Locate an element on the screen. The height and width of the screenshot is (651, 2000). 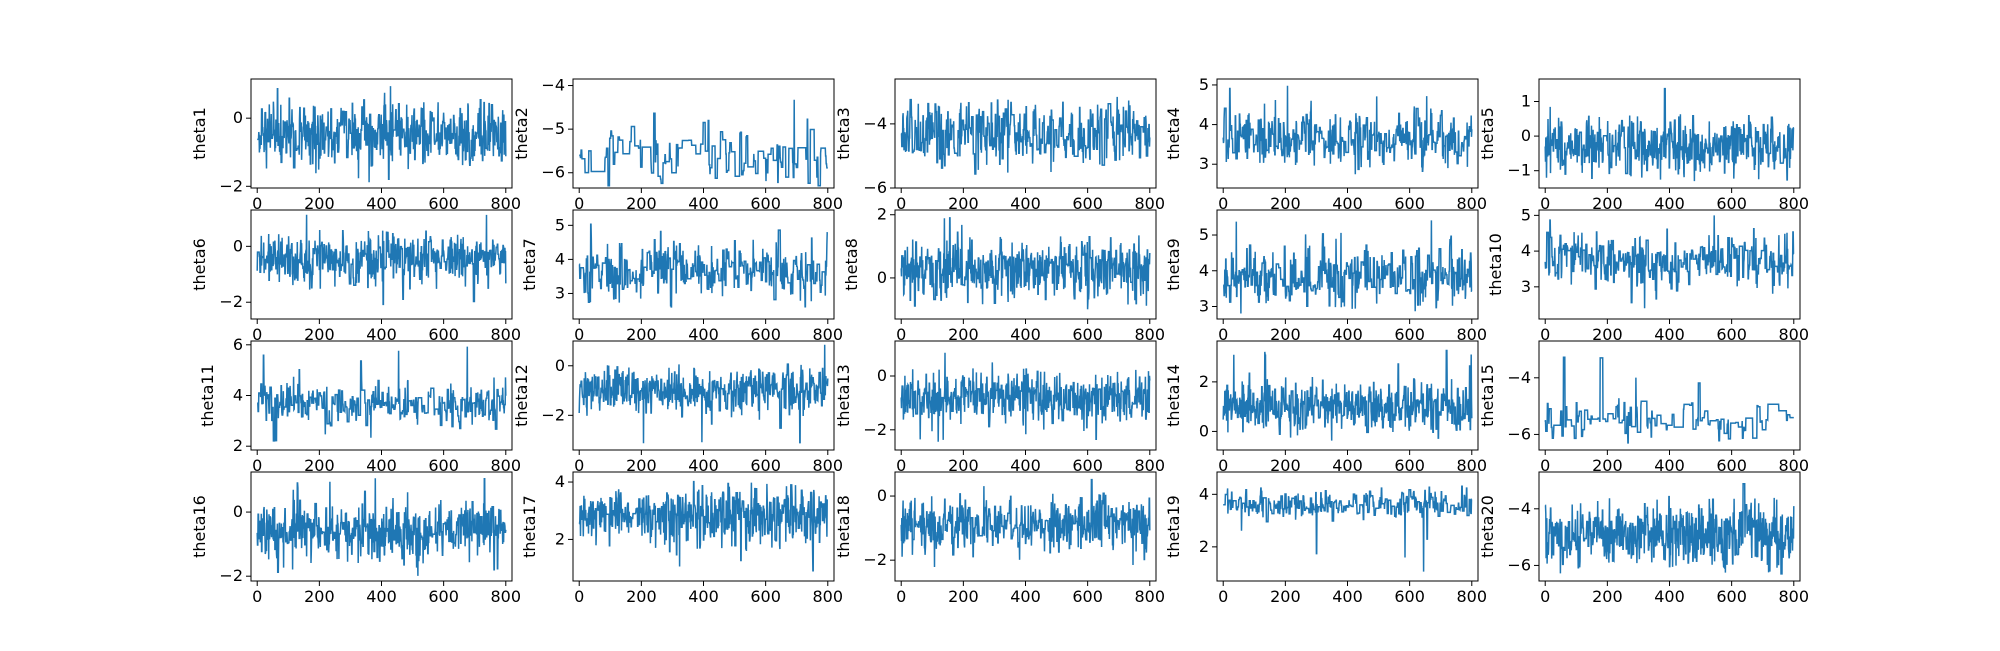
y-axis-label: theta16 is located at coordinates (199, 526).